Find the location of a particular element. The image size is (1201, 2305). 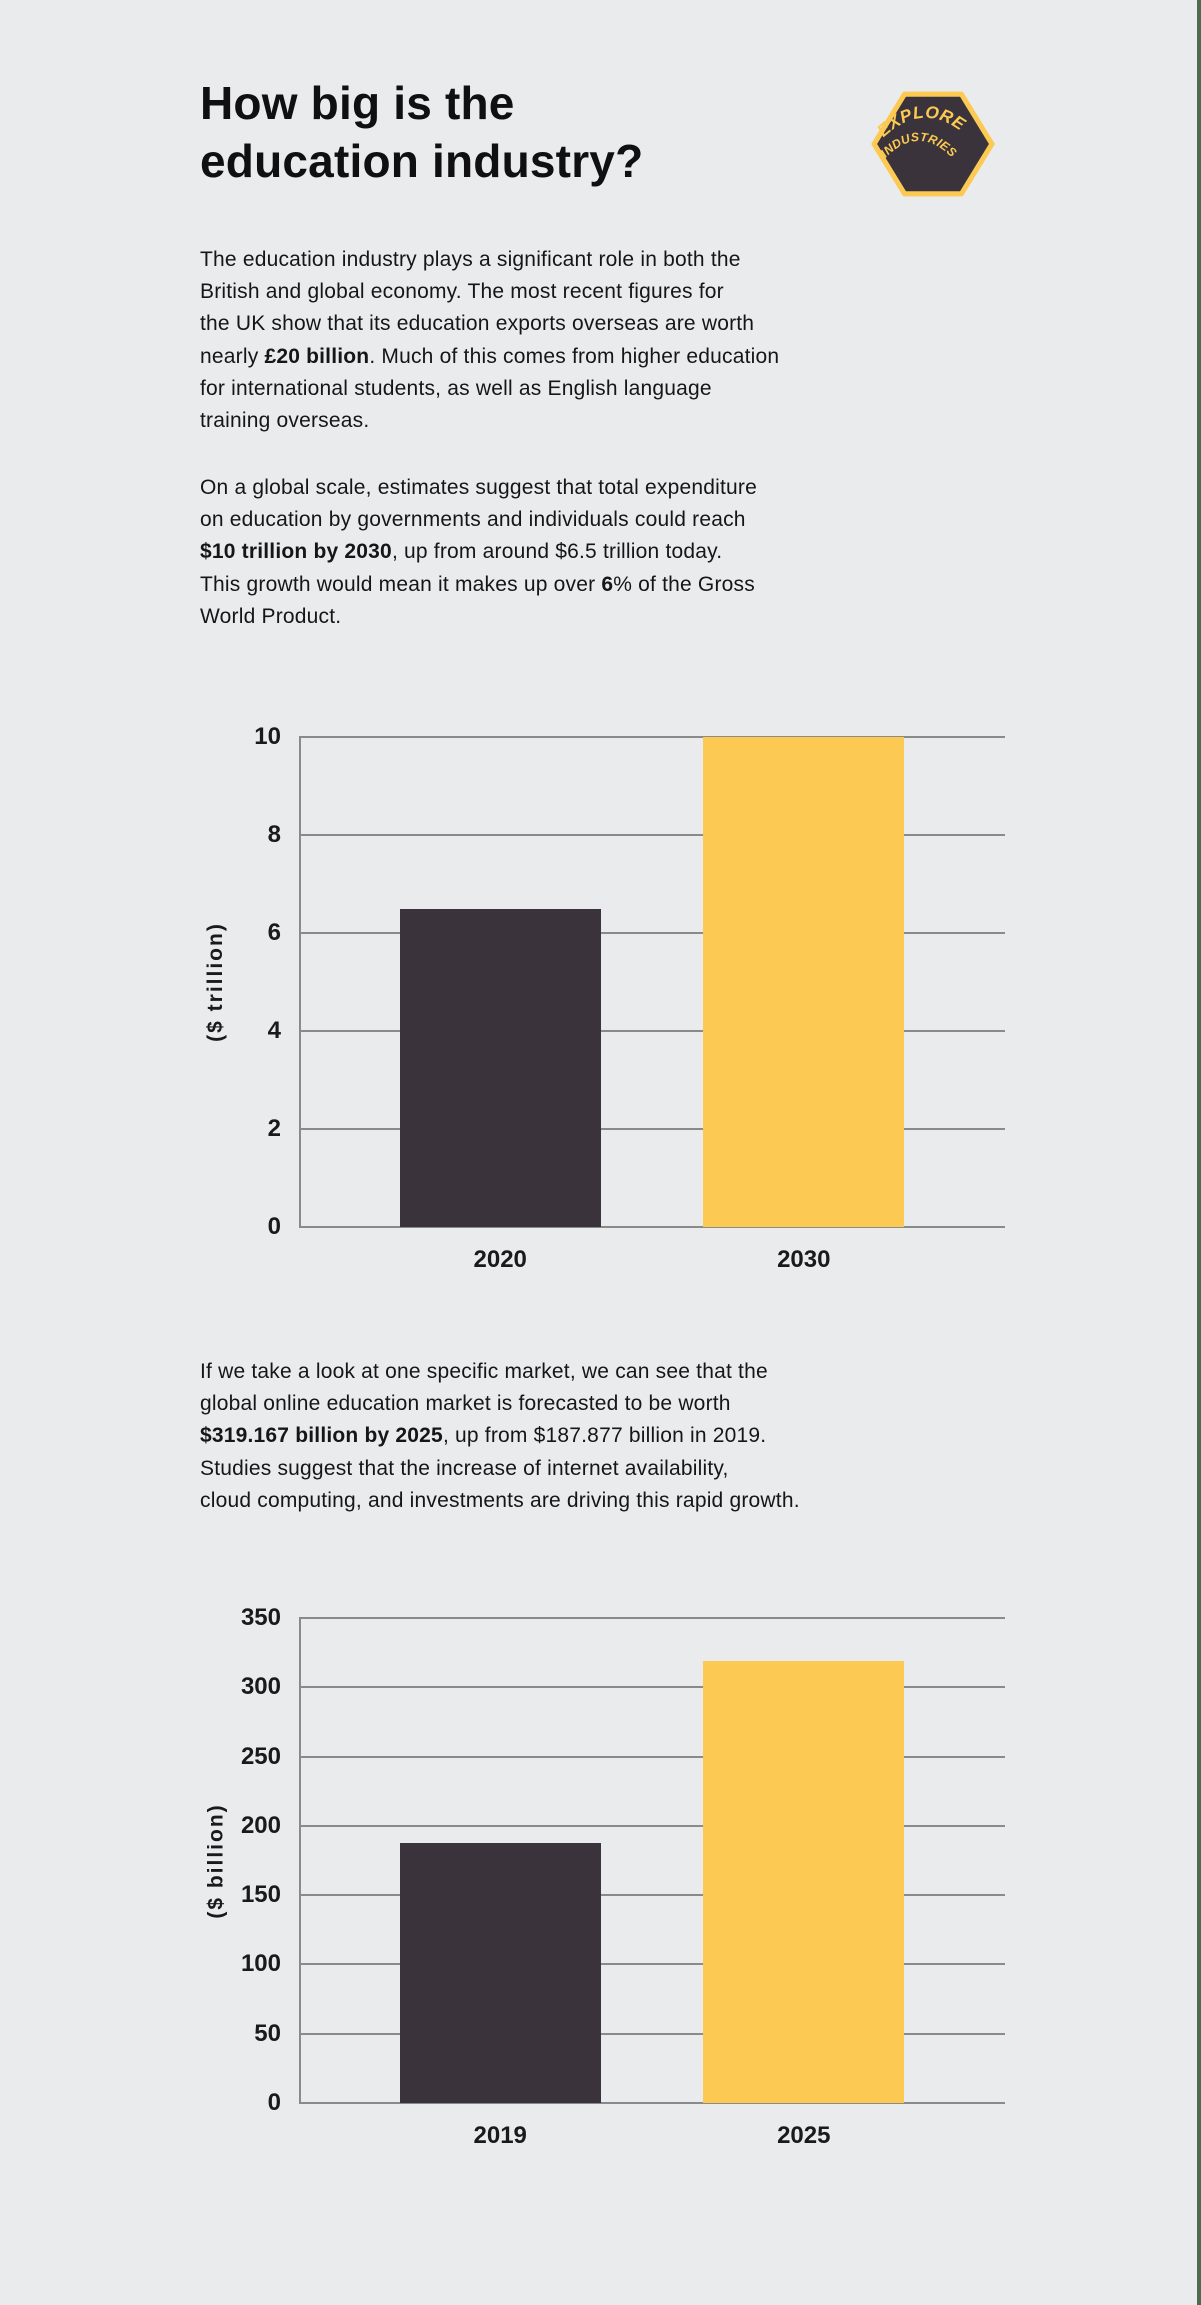

body-text: nearly is located at coordinates (232, 356).